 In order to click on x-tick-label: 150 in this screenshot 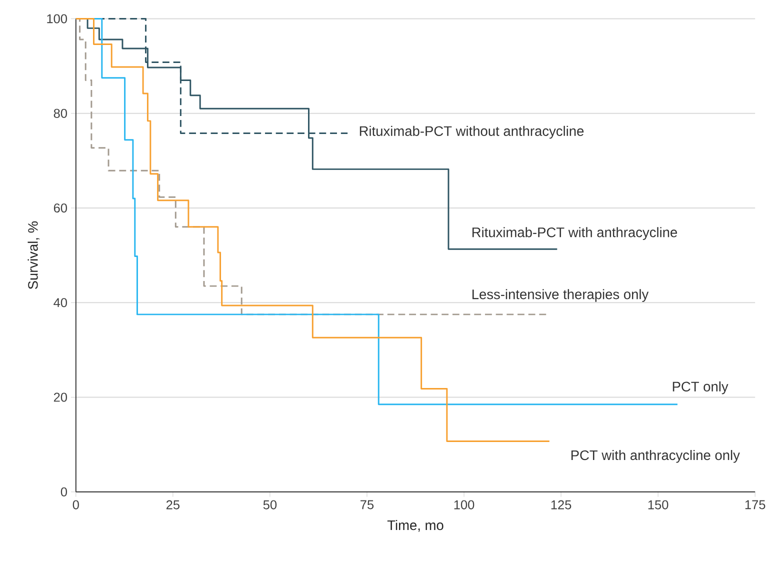, I will do `click(658, 505)`.